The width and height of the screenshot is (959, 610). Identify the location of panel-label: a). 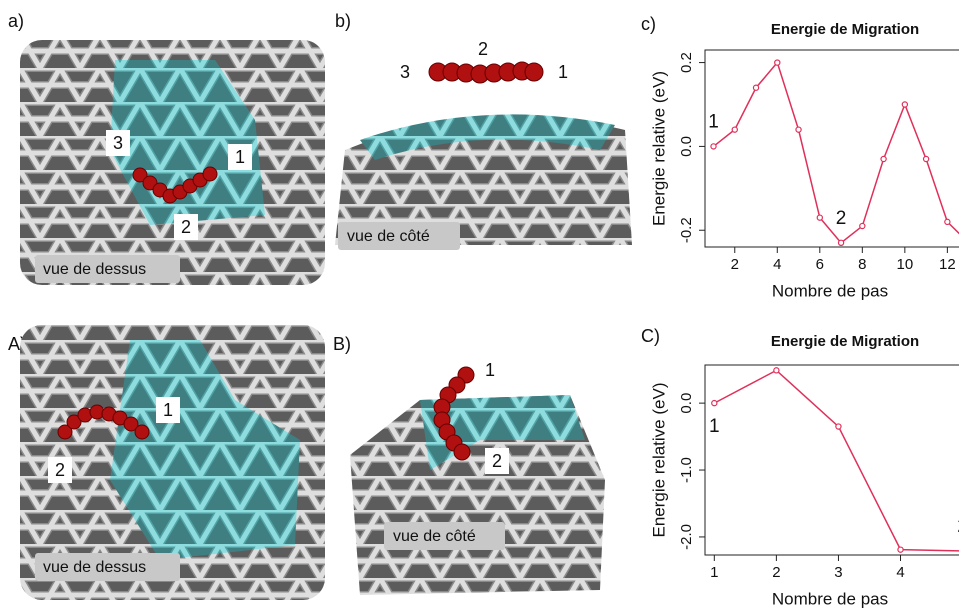
(16, 21).